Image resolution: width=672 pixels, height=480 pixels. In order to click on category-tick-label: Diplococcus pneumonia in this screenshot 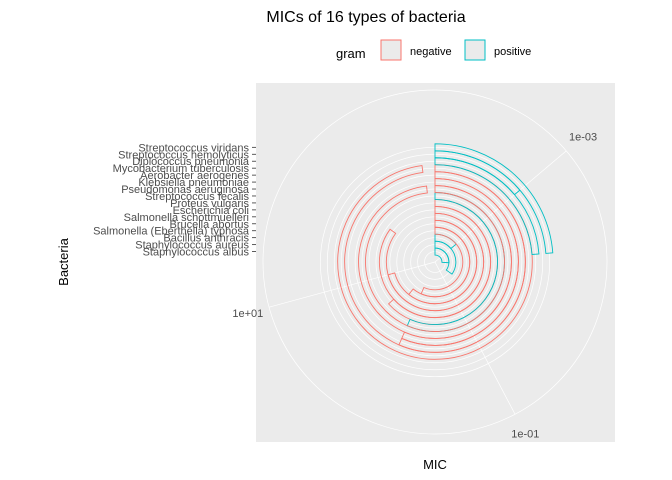, I will do `click(191, 162)`.